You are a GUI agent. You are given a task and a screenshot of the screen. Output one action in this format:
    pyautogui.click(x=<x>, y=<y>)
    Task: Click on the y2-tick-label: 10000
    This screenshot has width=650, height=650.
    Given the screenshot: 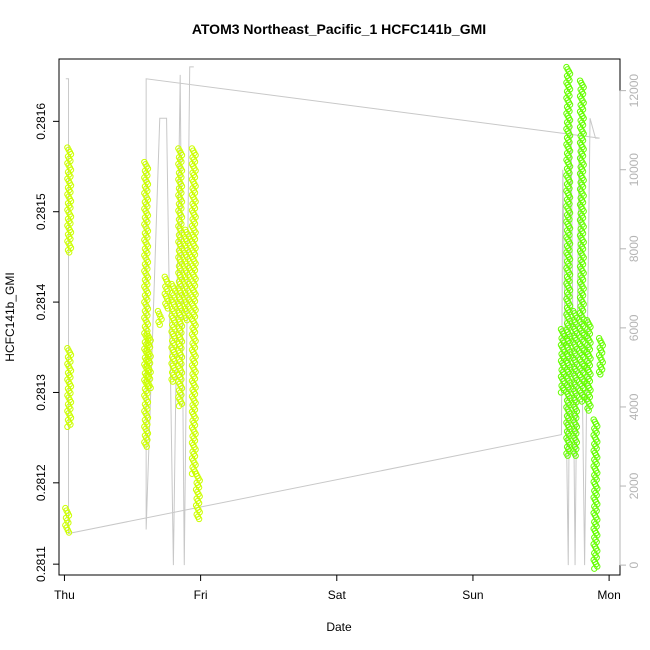 What is the action you would take?
    pyautogui.click(x=634, y=170)
    